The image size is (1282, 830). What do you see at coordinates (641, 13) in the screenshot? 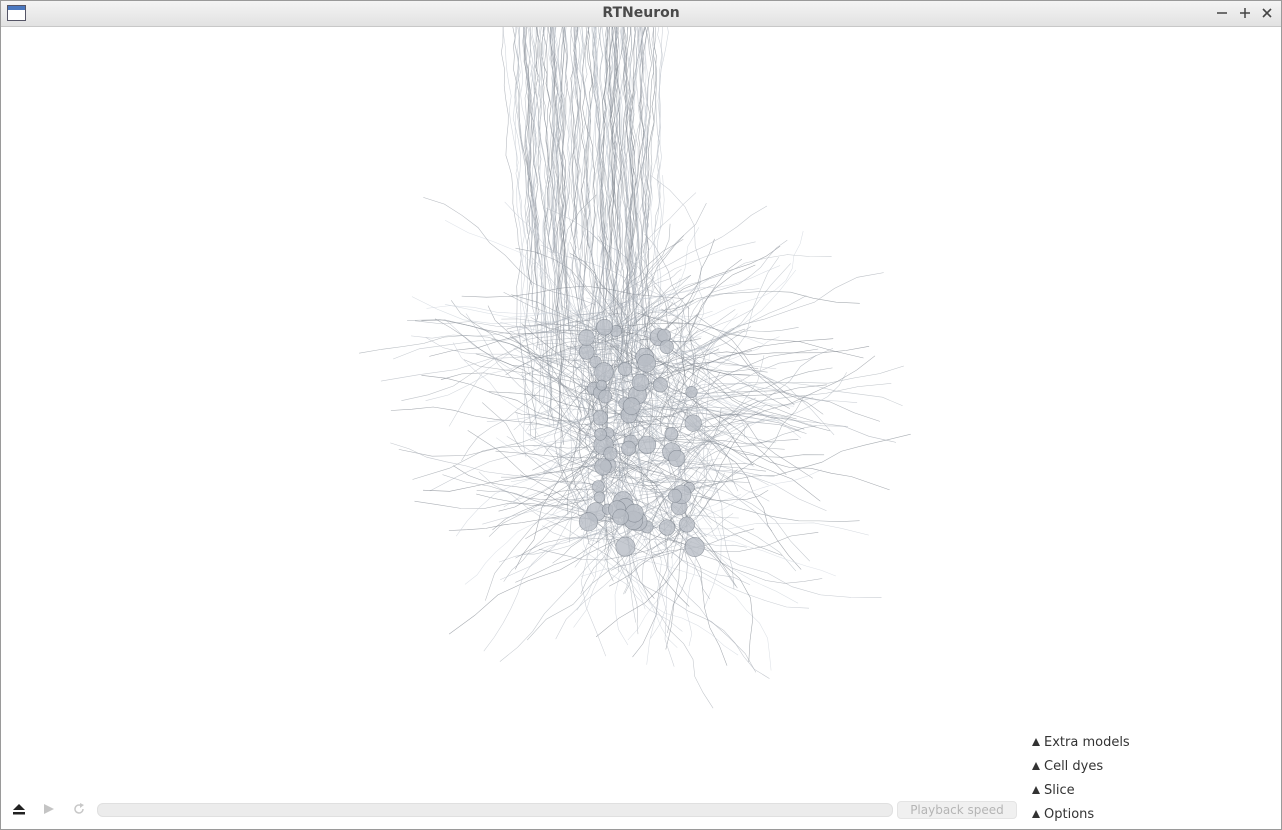
I see `window-title: RTNeuron` at bounding box center [641, 13].